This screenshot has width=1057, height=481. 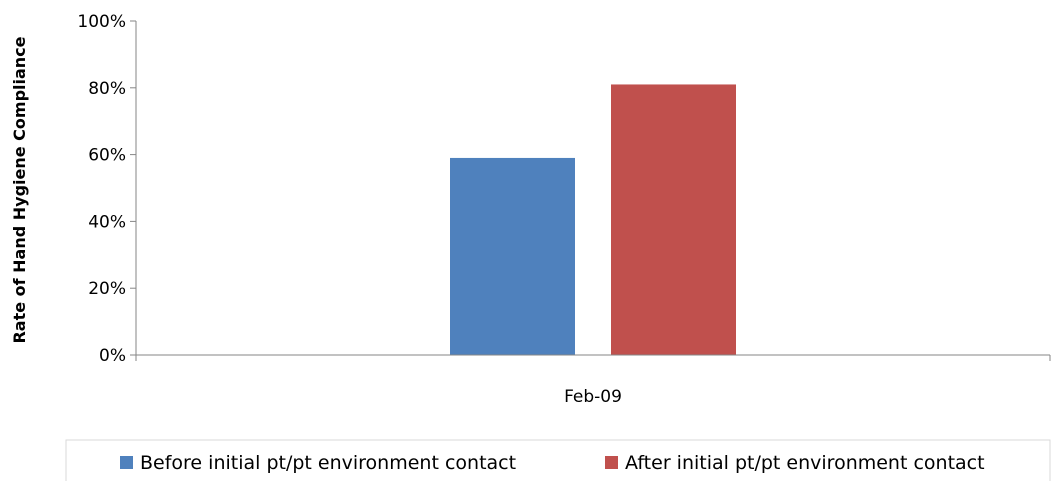 What do you see at coordinates (107, 222) in the screenshot?
I see `y-tick-label: 40%` at bounding box center [107, 222].